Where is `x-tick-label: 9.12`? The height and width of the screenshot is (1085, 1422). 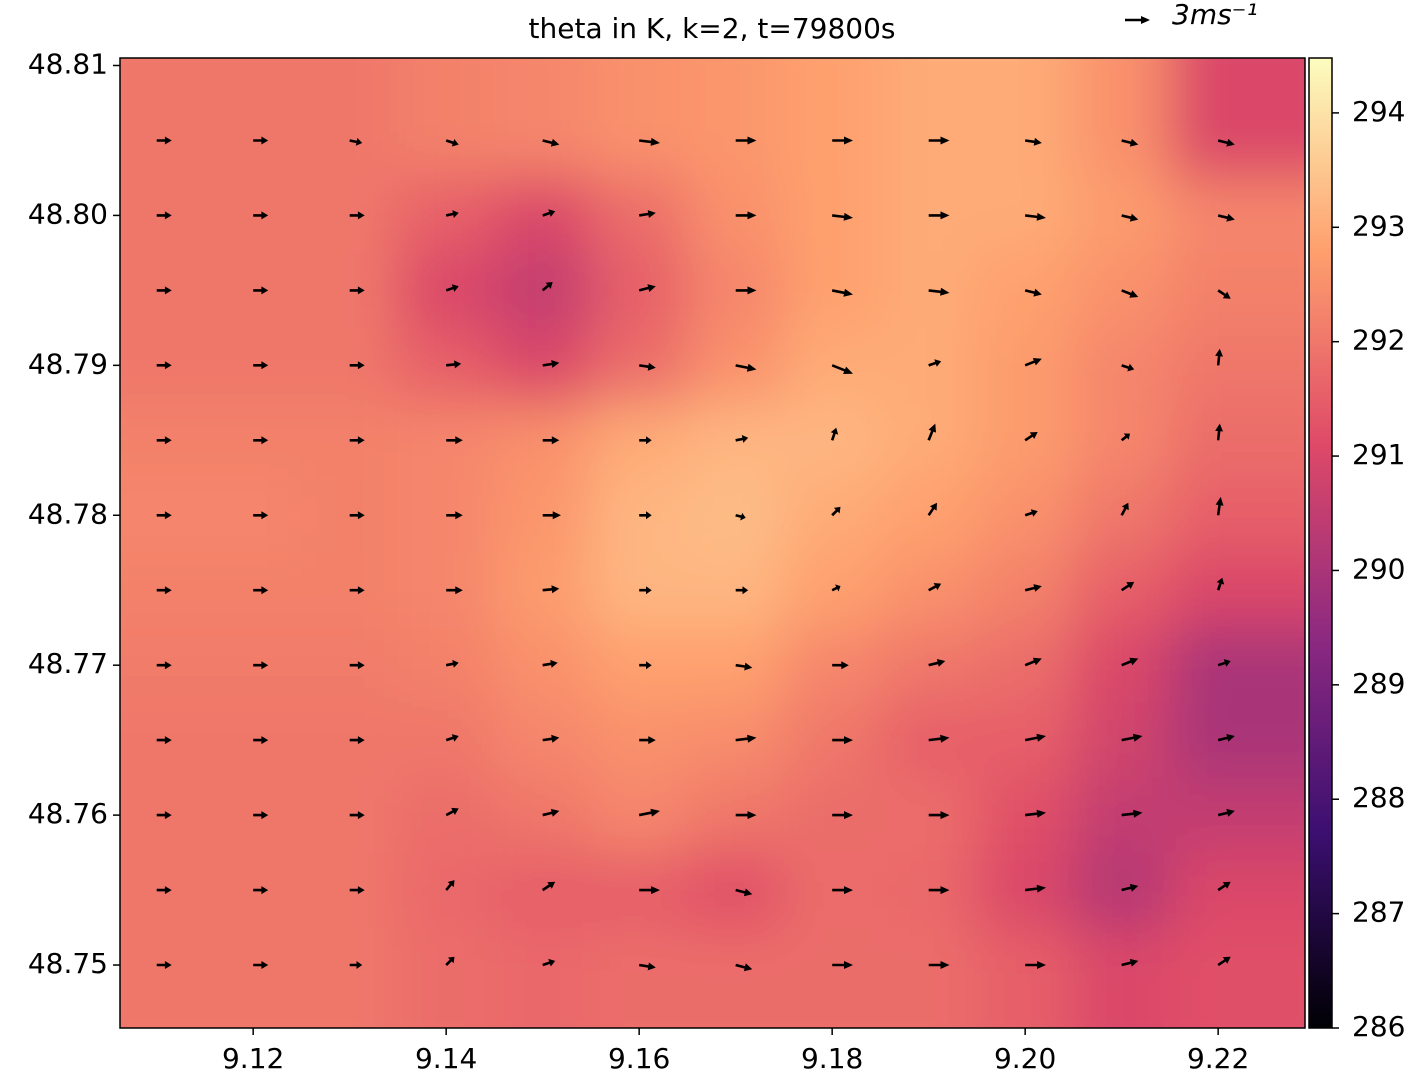 x-tick-label: 9.12 is located at coordinates (253, 1058).